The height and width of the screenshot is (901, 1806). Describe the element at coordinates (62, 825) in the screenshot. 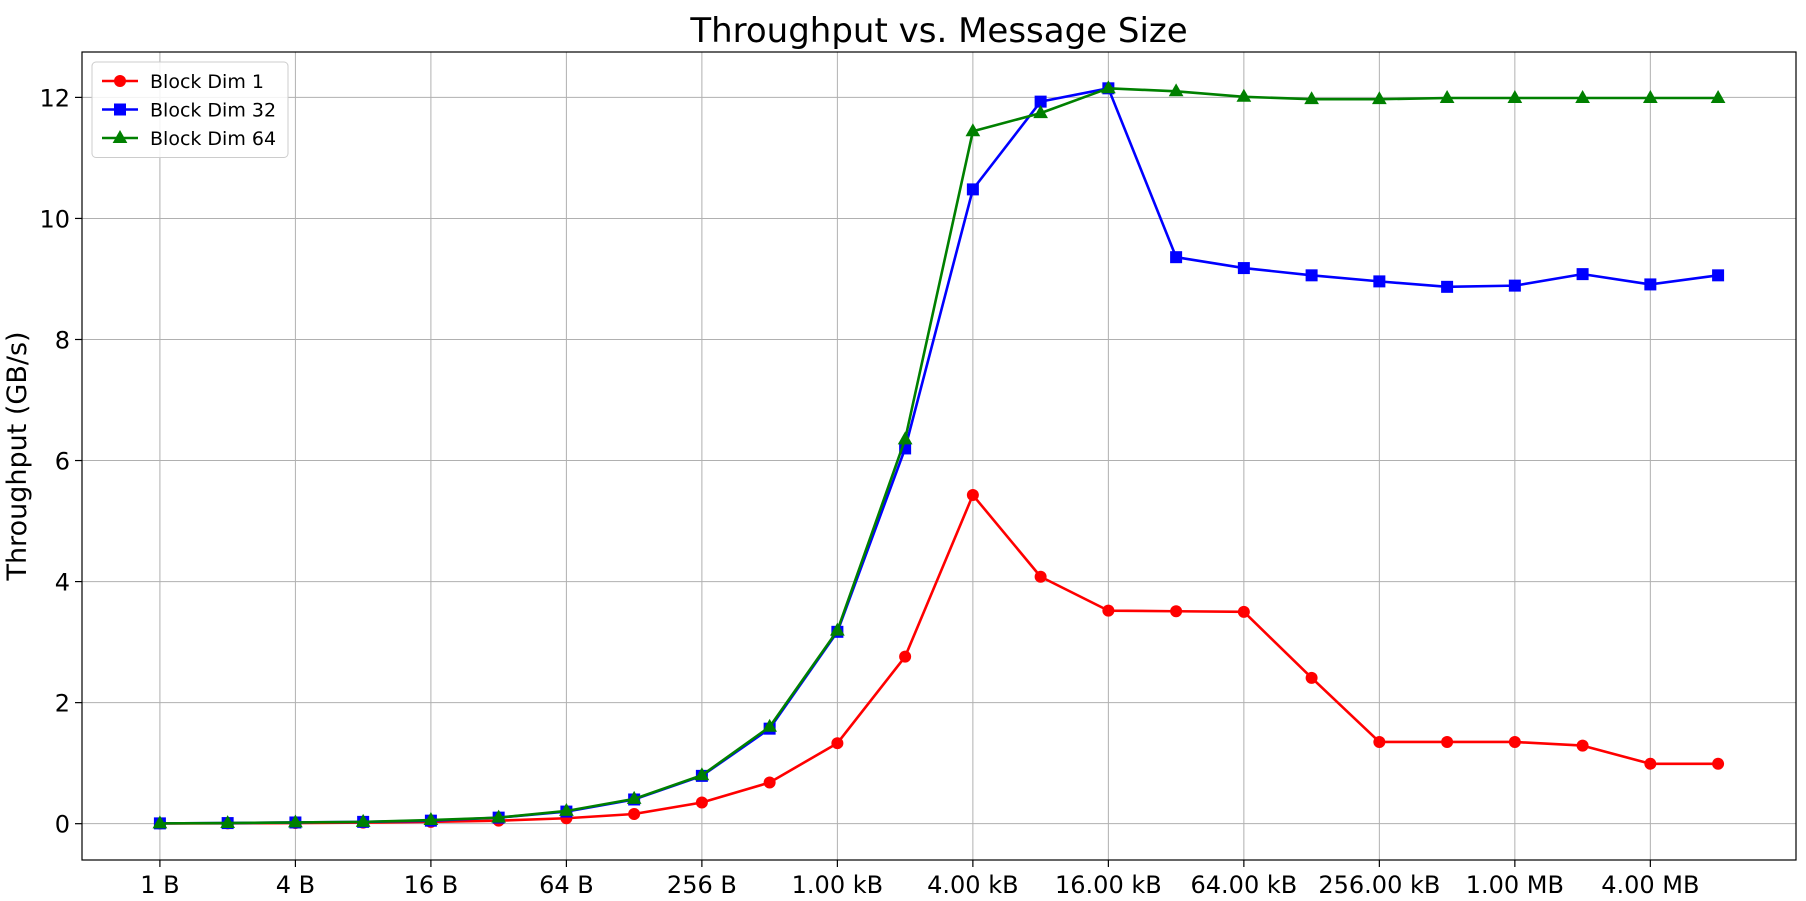

I see `y-tick-label: 0` at that location.